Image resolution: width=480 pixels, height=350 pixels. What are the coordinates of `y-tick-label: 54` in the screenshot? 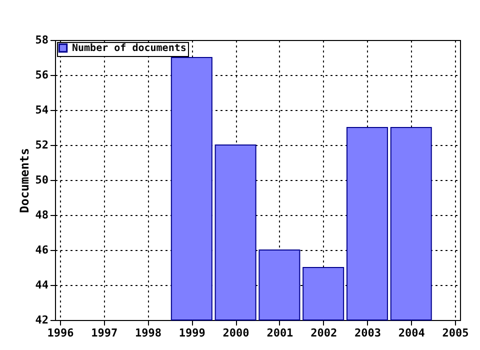 It's located at (42, 110).